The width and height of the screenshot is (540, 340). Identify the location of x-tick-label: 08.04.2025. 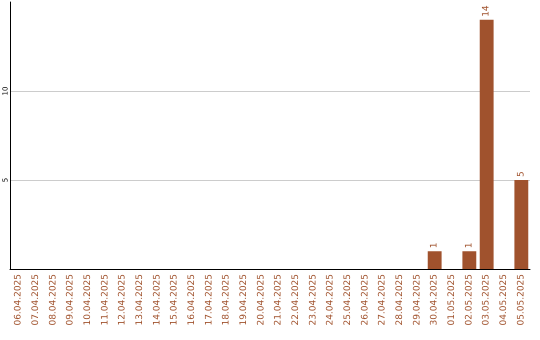
(53, 300).